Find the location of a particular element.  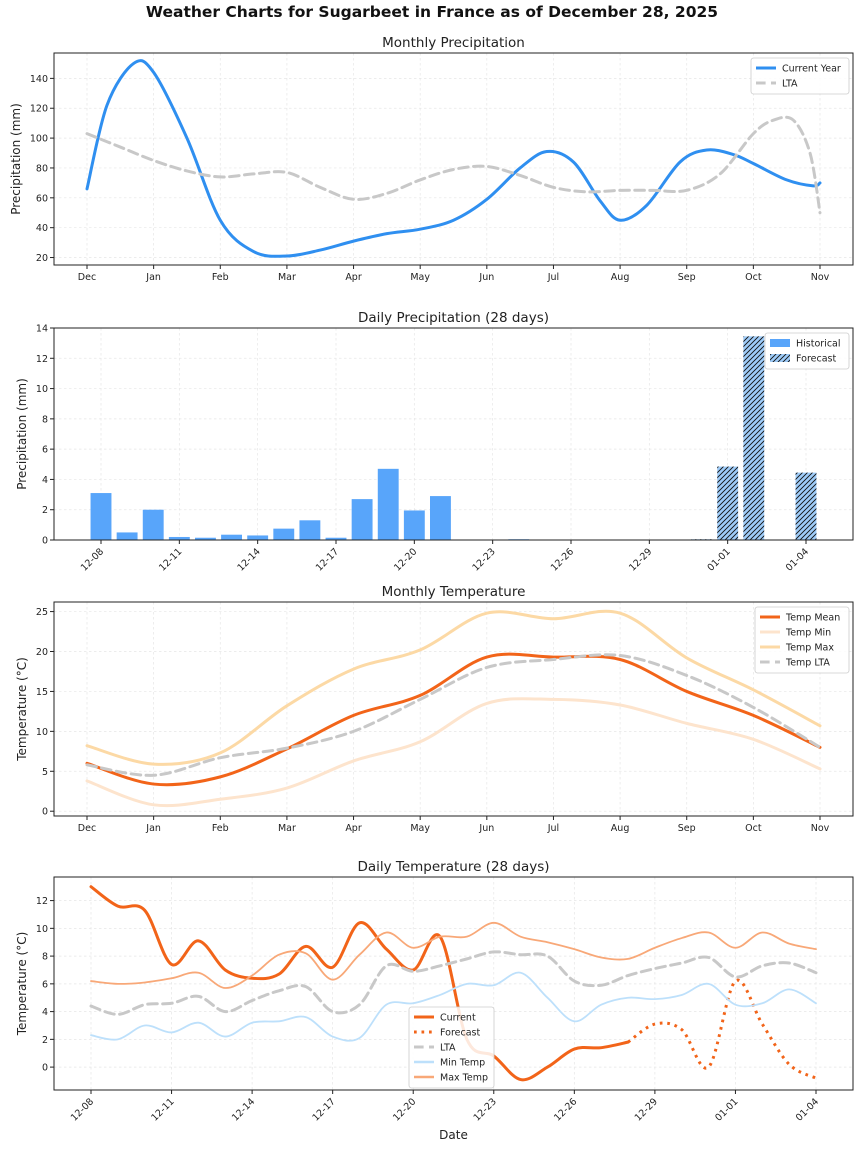

series-line-temp-lta is located at coordinates (453, 715).